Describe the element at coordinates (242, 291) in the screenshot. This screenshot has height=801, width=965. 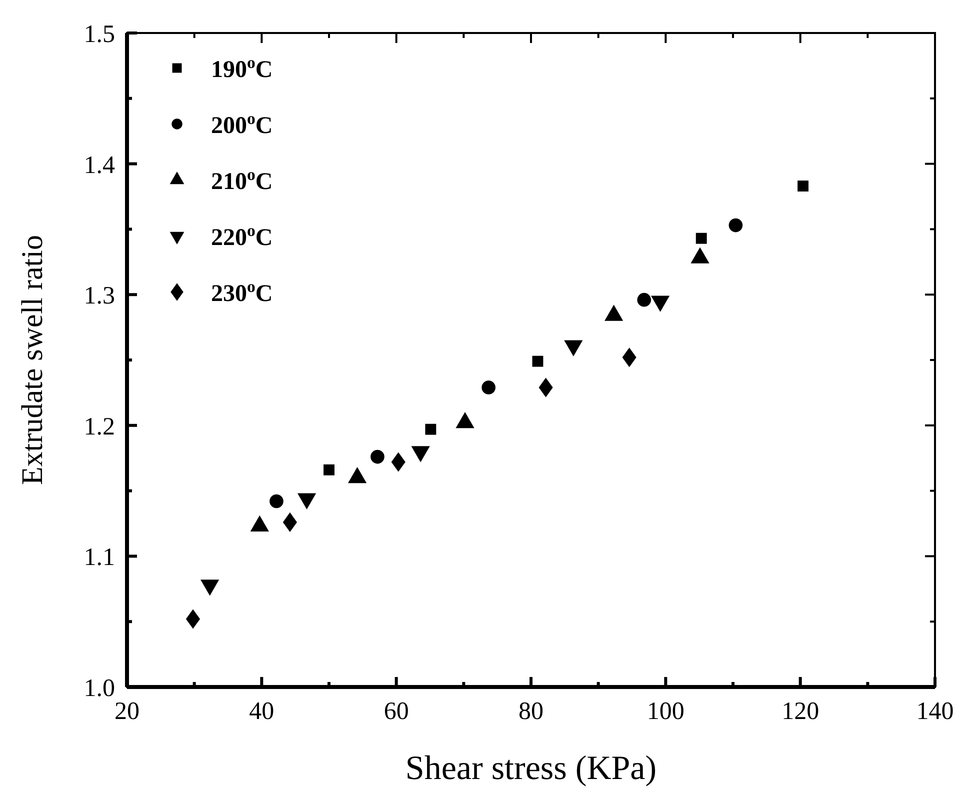
I see `legend-label: 230$^{o}$C` at that location.